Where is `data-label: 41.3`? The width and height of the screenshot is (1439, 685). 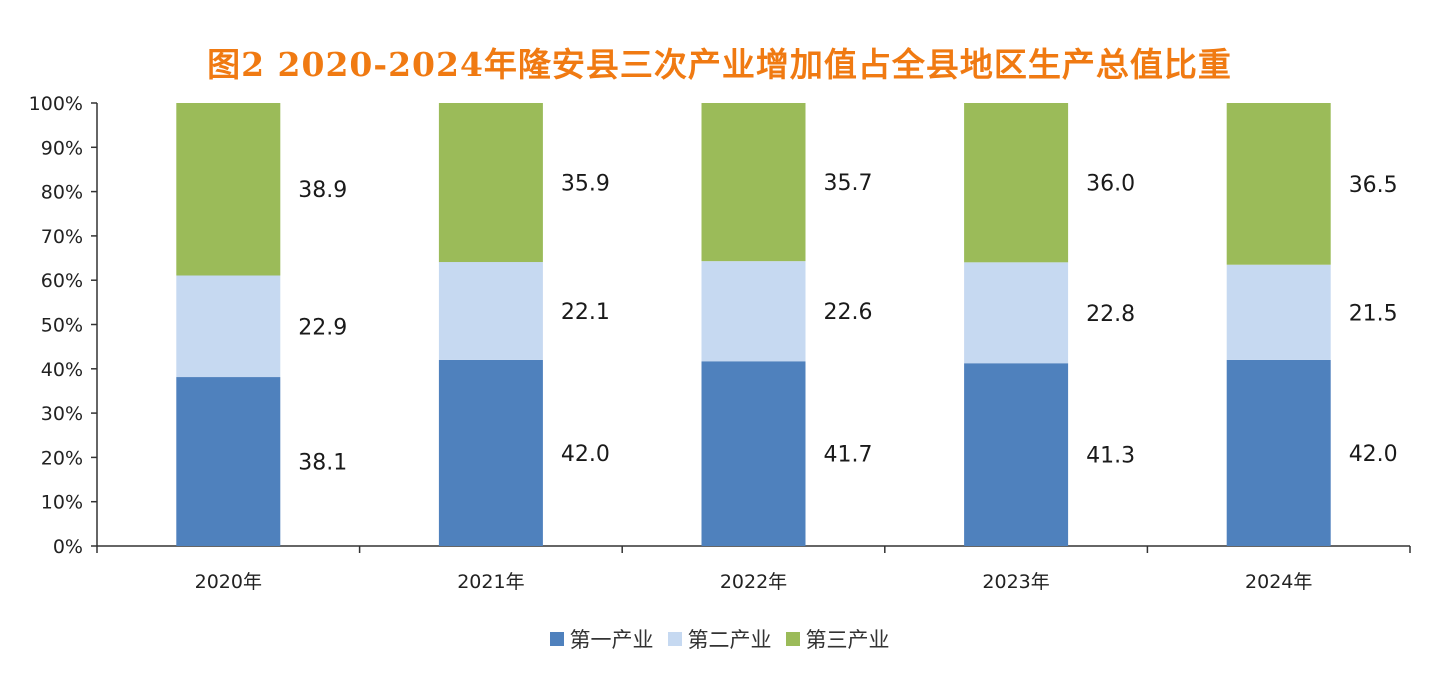
data-label: 41.3 is located at coordinates (1110, 456).